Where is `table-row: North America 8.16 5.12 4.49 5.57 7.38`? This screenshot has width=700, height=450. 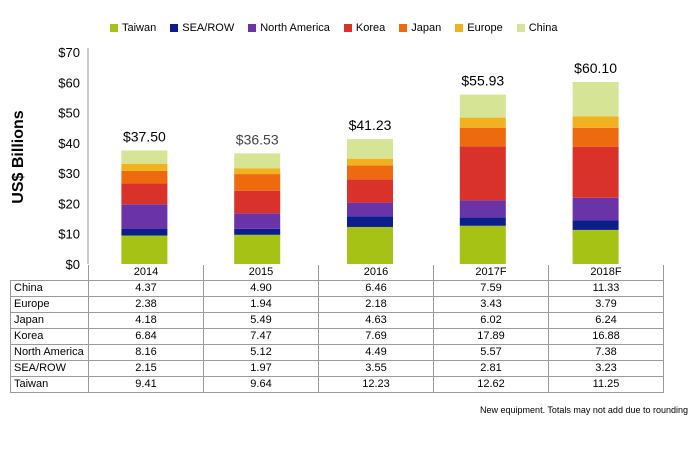 table-row: North America 8.16 5.12 4.49 5.57 7.38 is located at coordinates (337, 352).